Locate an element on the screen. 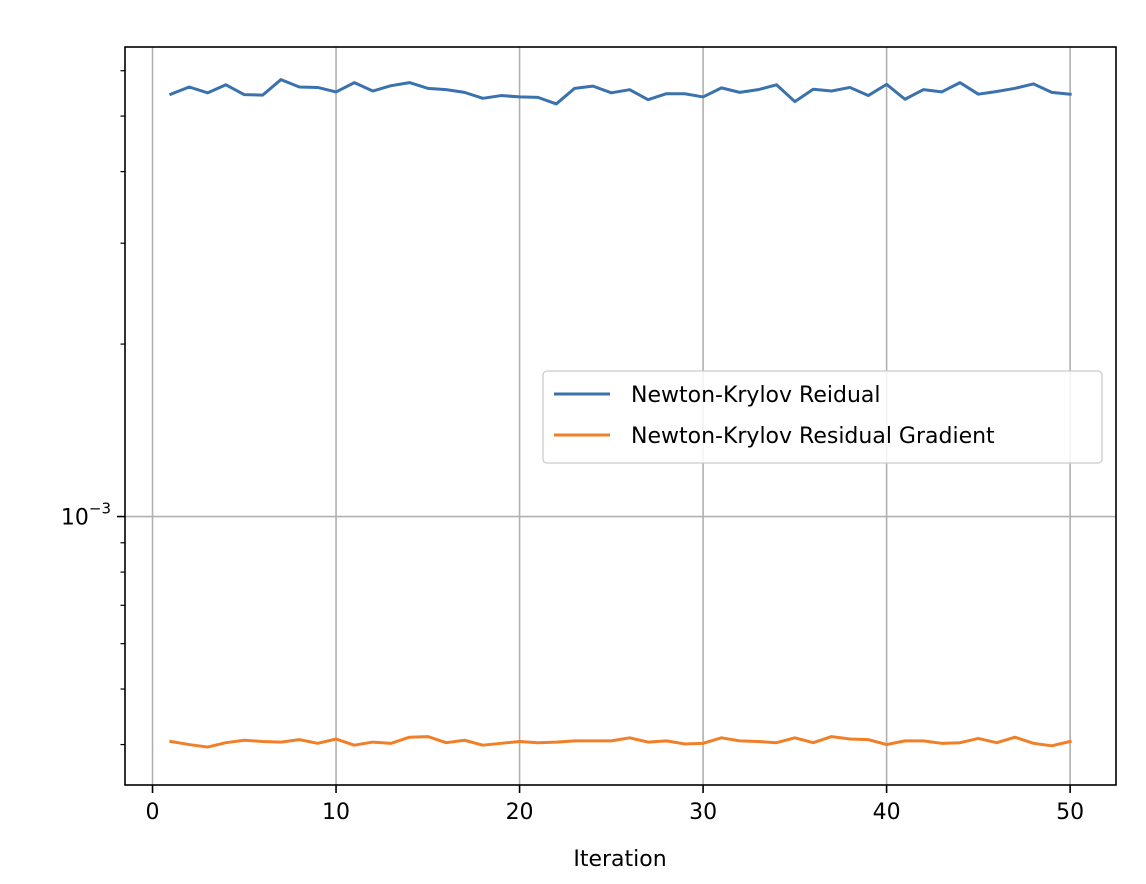 Image resolution: width=1146 pixels, height=884 pixels. x-tick-label: 50 is located at coordinates (1070, 812).